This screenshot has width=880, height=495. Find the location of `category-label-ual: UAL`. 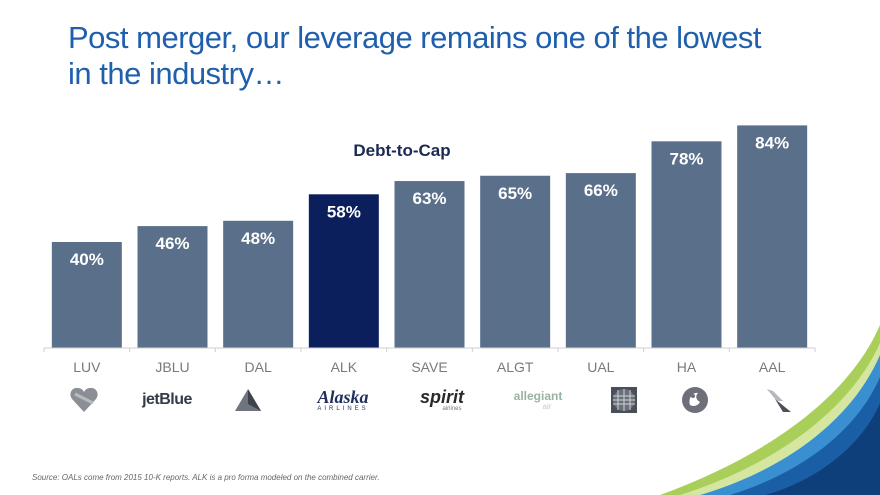

category-label-ual: UAL is located at coordinates (600, 367).